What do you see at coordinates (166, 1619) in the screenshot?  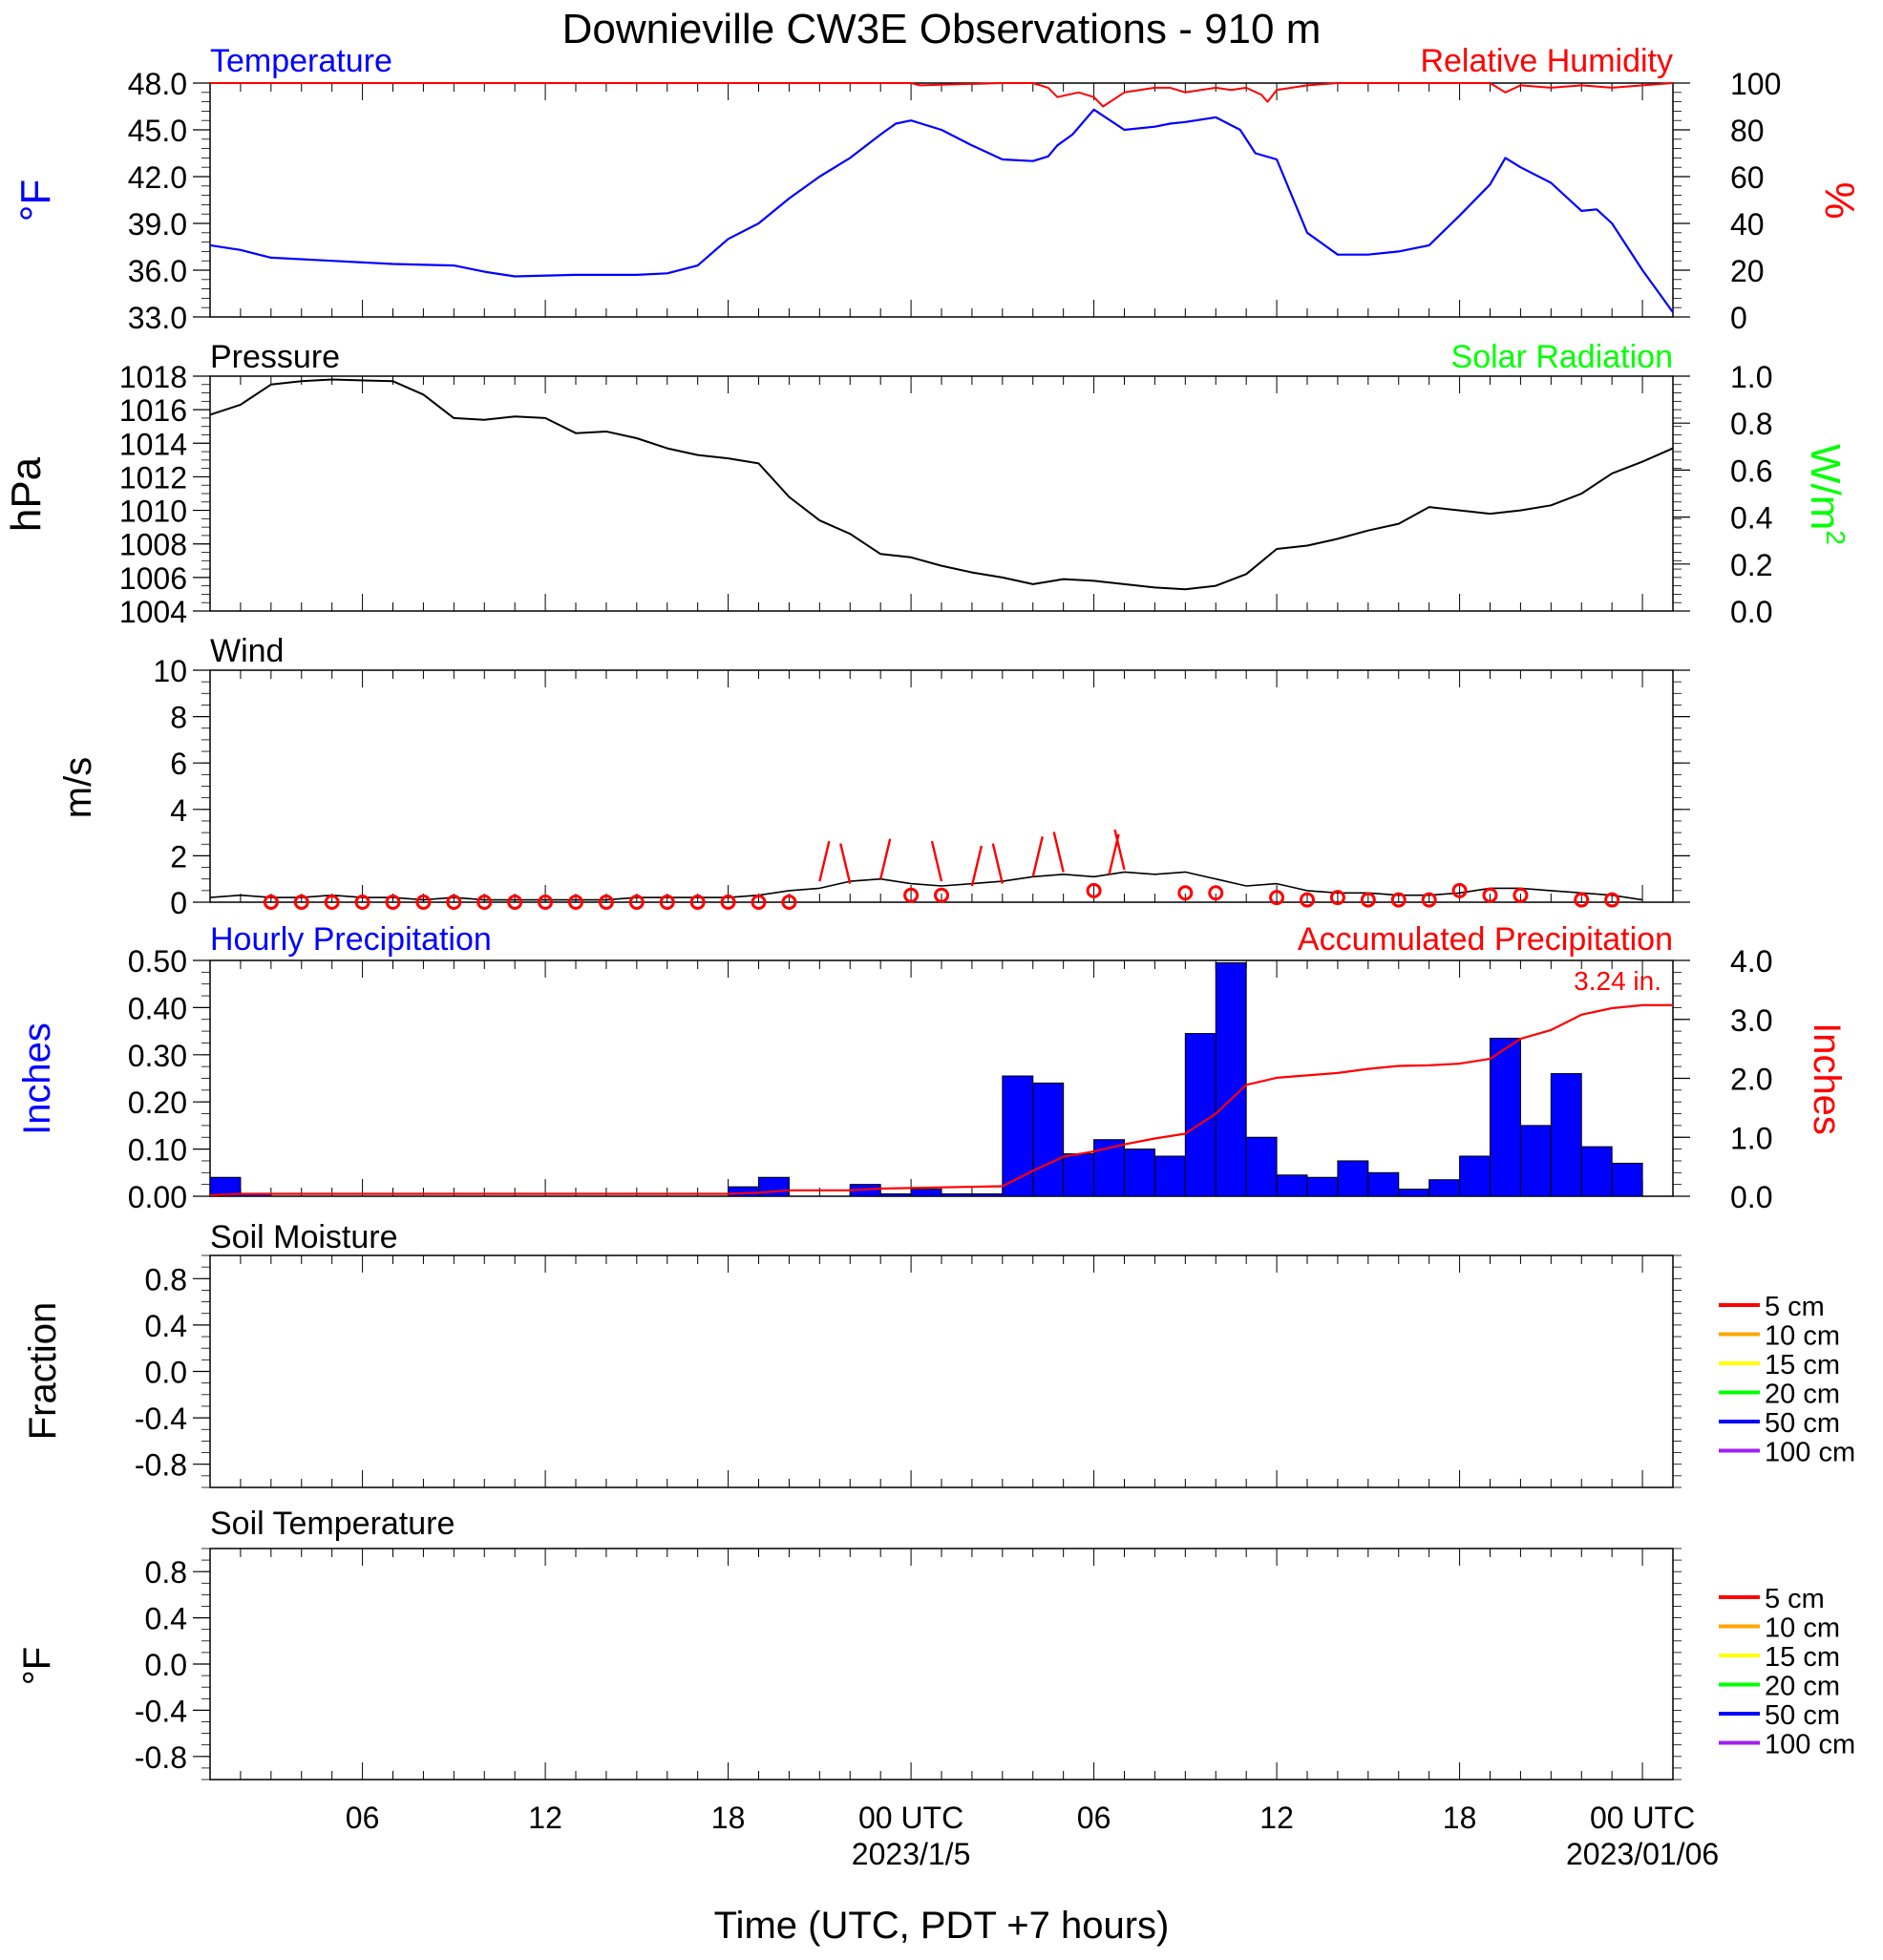 I see `soil-temperature-y-tick-label: 0.4` at bounding box center [166, 1619].